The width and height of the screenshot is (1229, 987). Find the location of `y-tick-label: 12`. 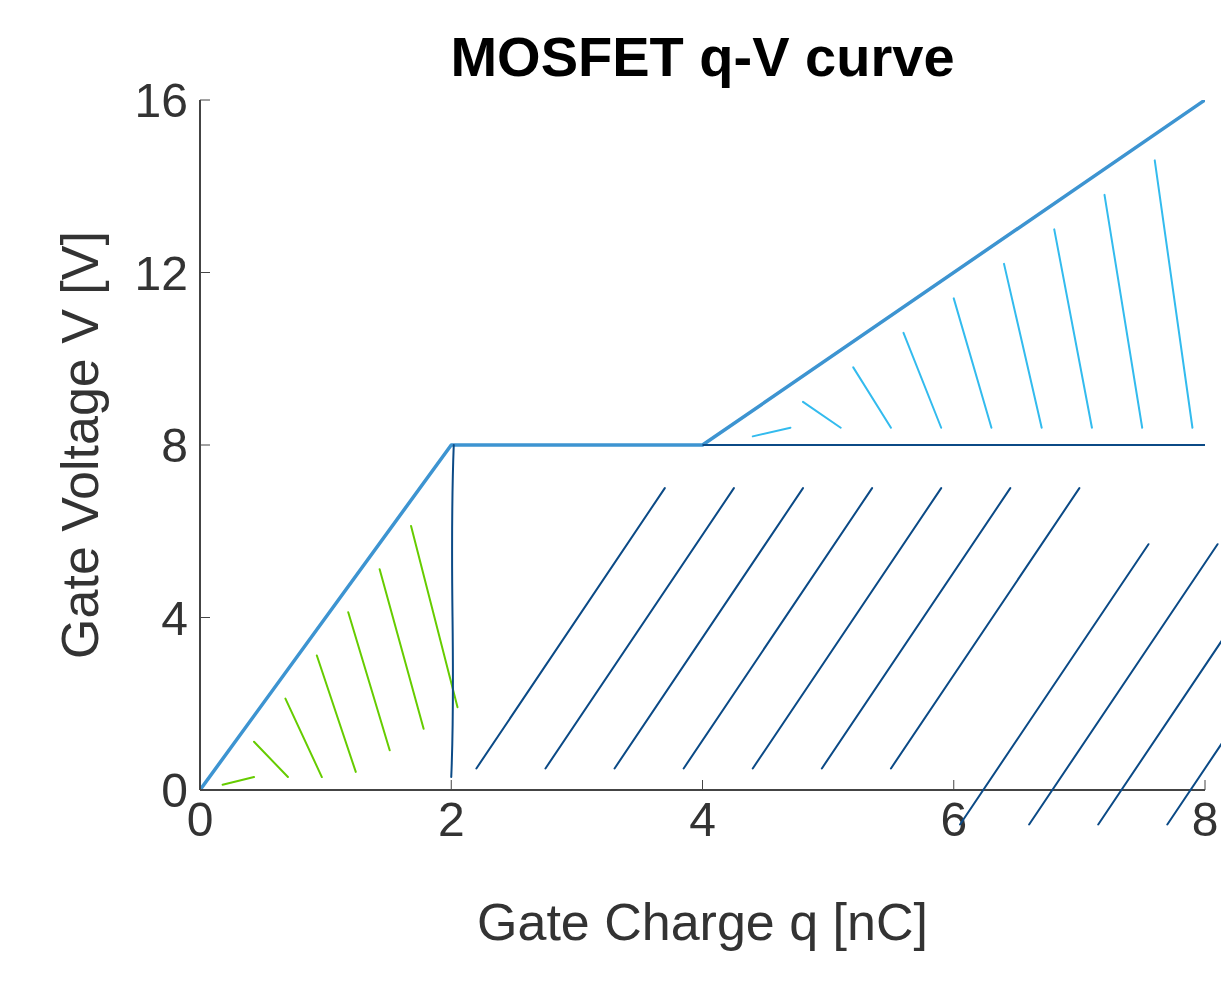

y-tick-label: 12 is located at coordinates (161, 273).